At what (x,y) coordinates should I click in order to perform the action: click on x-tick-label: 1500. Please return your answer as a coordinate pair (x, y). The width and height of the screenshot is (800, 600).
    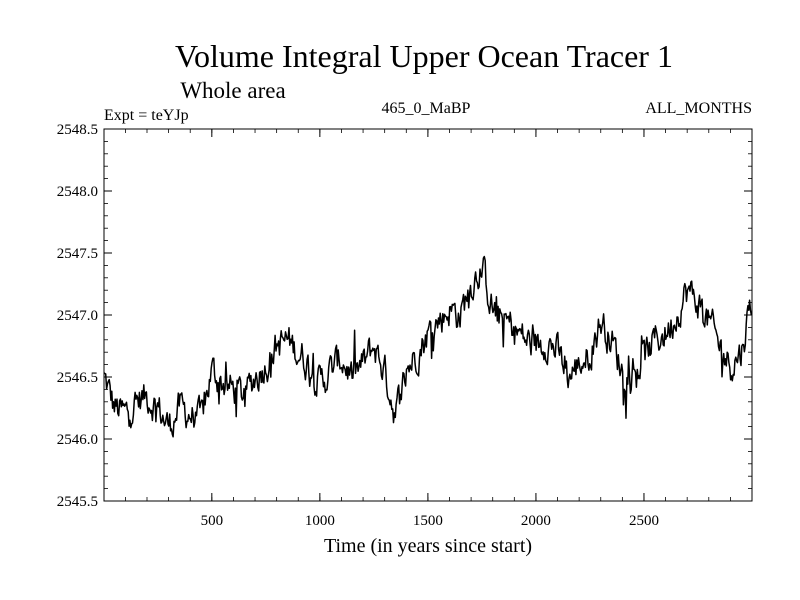
    Looking at the image, I should click on (428, 521).